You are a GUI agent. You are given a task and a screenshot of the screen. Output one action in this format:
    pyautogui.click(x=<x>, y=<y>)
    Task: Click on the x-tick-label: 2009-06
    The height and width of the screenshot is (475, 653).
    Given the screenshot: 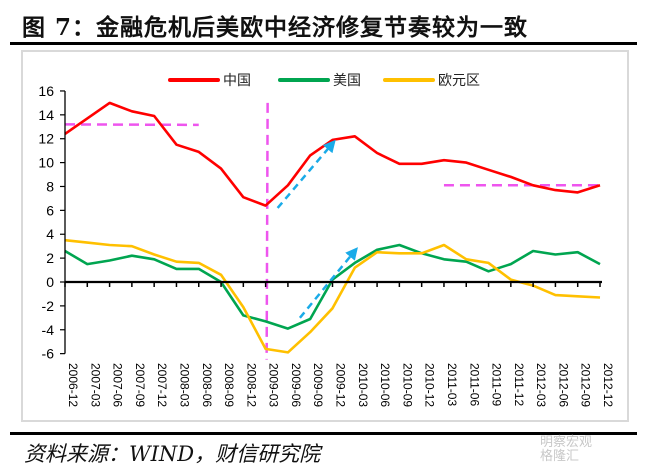 What is the action you would take?
    pyautogui.click(x=296, y=385)
    